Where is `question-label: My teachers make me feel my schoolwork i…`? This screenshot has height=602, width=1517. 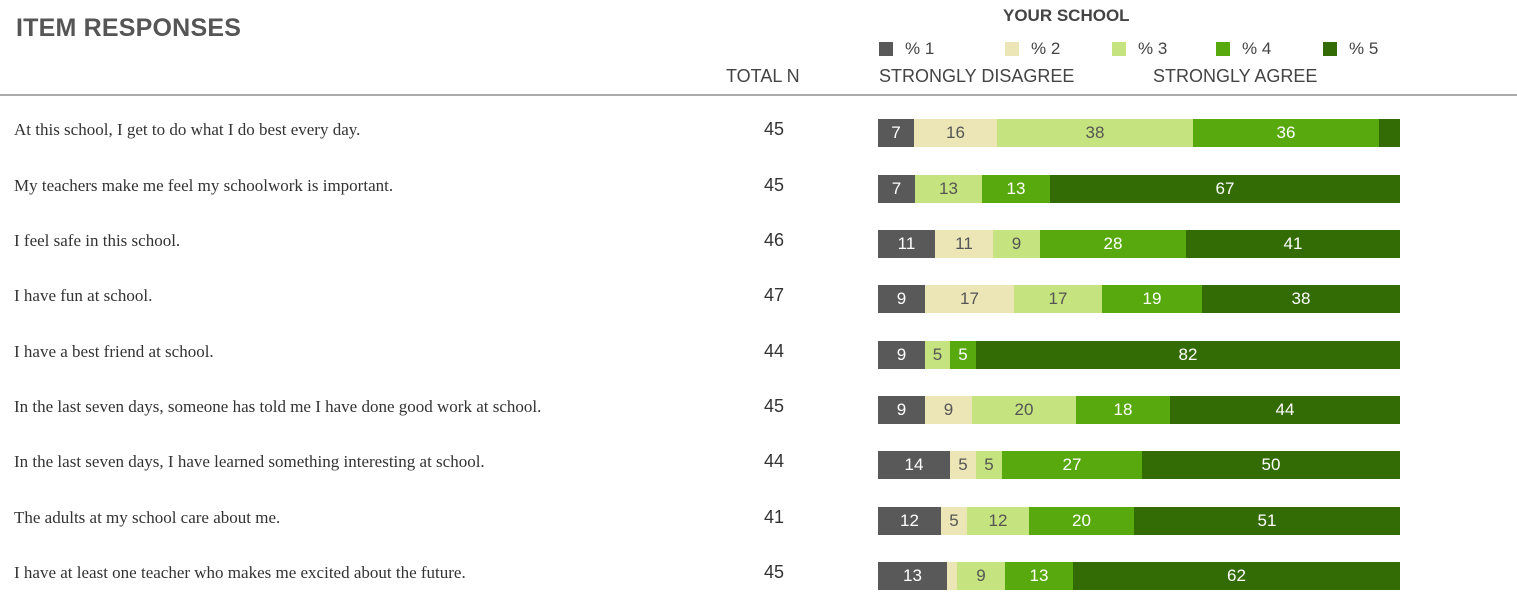
question-label: My teachers make me feel my schoolwork i… is located at coordinates (204, 185).